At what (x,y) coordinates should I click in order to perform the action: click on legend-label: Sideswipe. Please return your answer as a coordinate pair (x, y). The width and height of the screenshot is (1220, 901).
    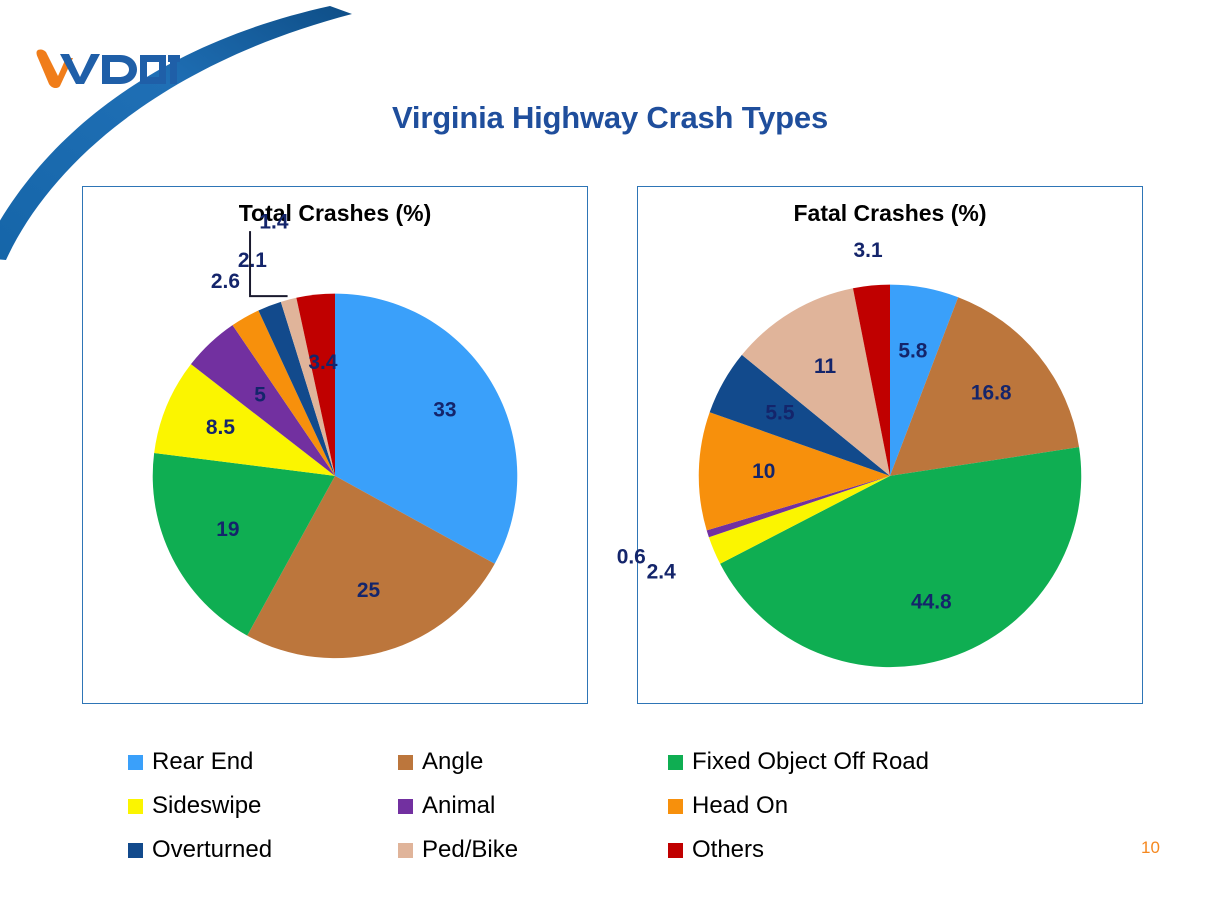
    Looking at the image, I should click on (207, 805).